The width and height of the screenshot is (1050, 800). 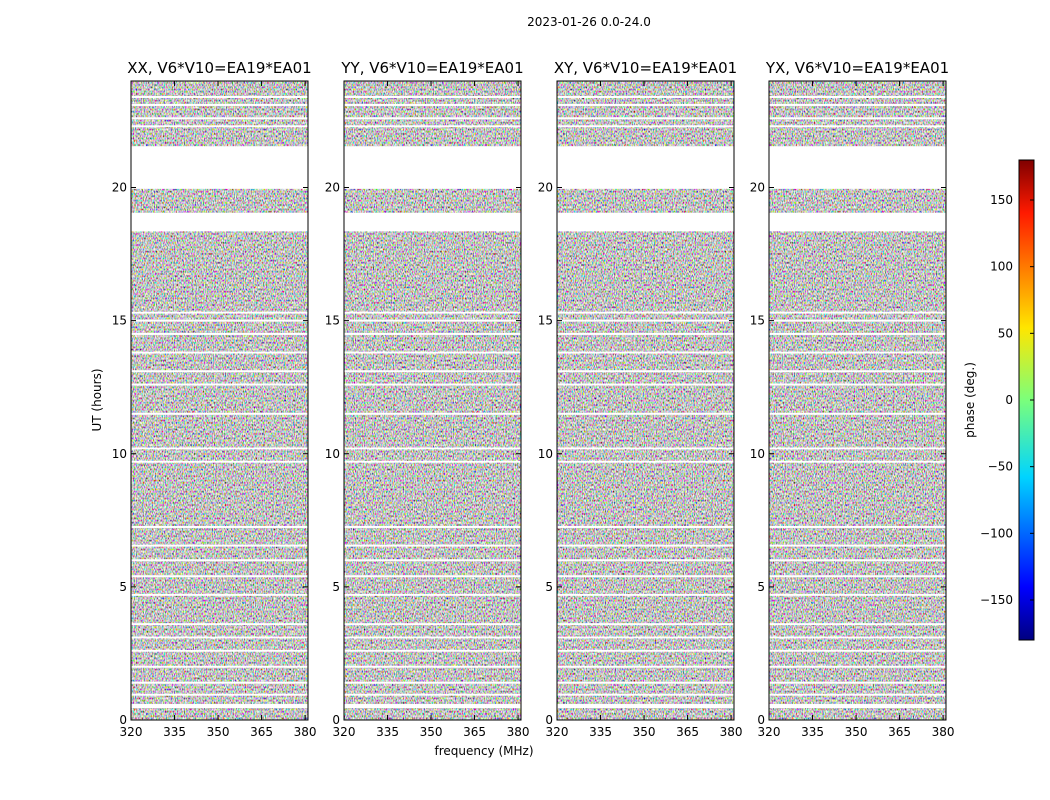 I want to click on colorbar-tick-label: 50, so click(x=1005, y=333).